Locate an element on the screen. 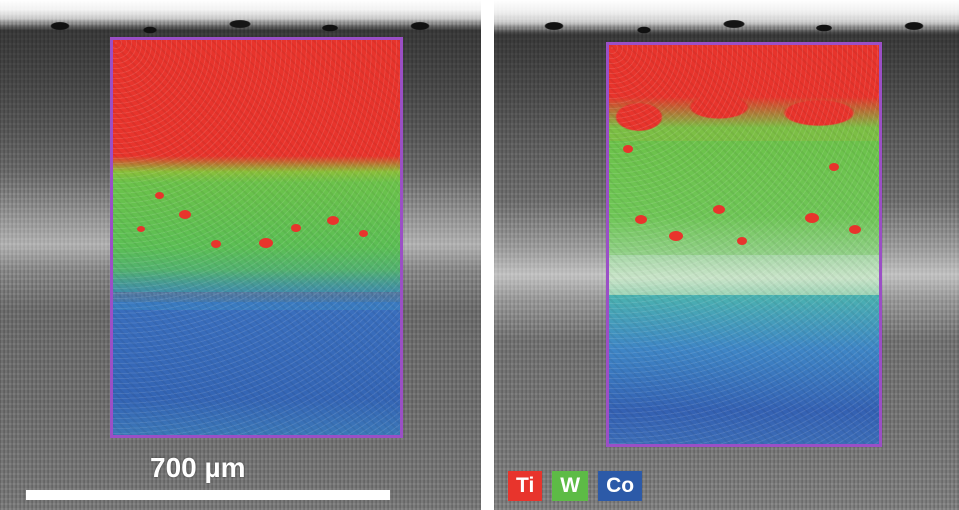  w-co-transition is located at coordinates (256, 290).